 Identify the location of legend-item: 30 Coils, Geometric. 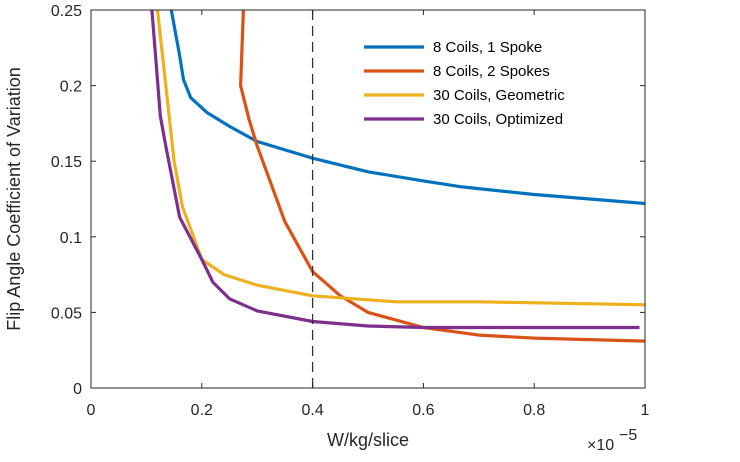
(464, 95).